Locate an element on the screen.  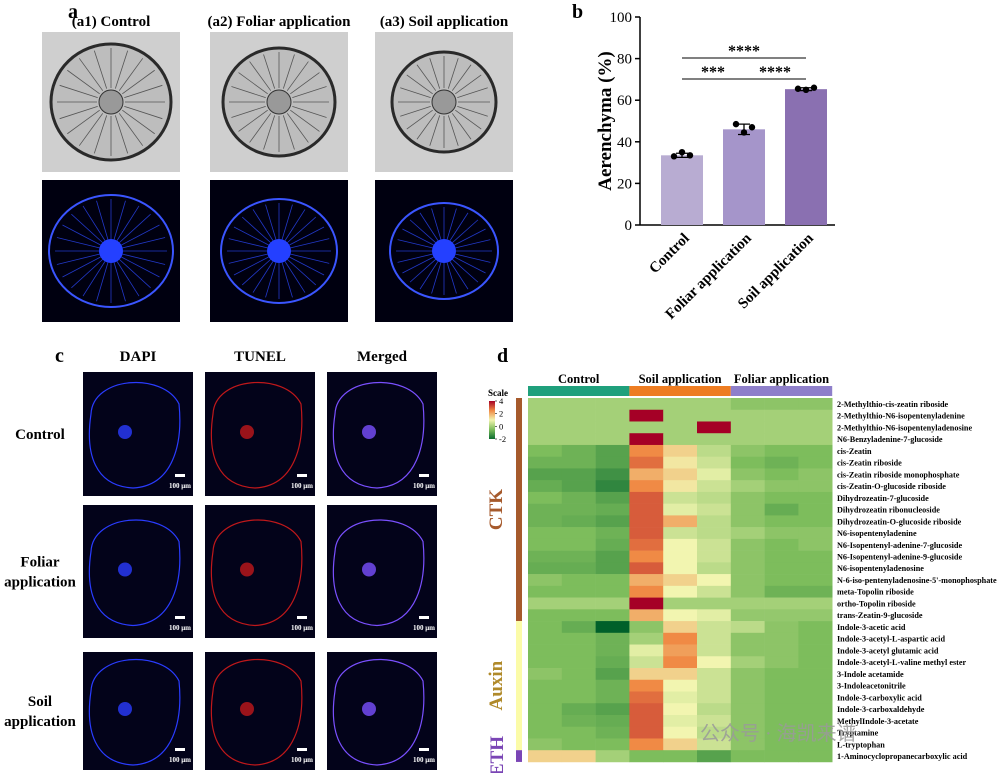
y-tick-label: 40 is located at coordinates (624, 143).